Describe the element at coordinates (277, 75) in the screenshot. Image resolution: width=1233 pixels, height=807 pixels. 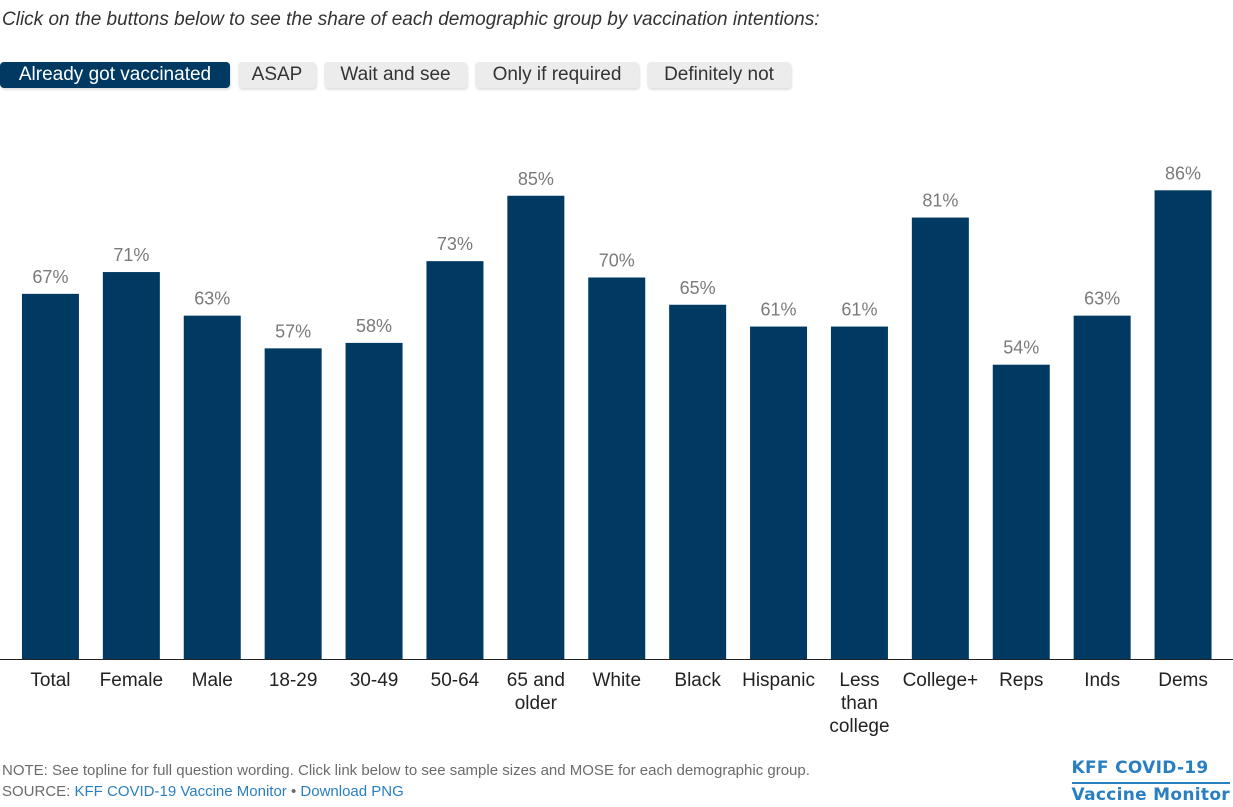
I see `asap-button: ASAP` at that location.